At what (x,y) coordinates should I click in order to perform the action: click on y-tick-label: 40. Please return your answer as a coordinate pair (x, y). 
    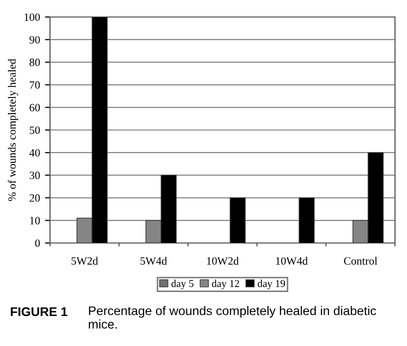
    Looking at the image, I should click on (34, 153).